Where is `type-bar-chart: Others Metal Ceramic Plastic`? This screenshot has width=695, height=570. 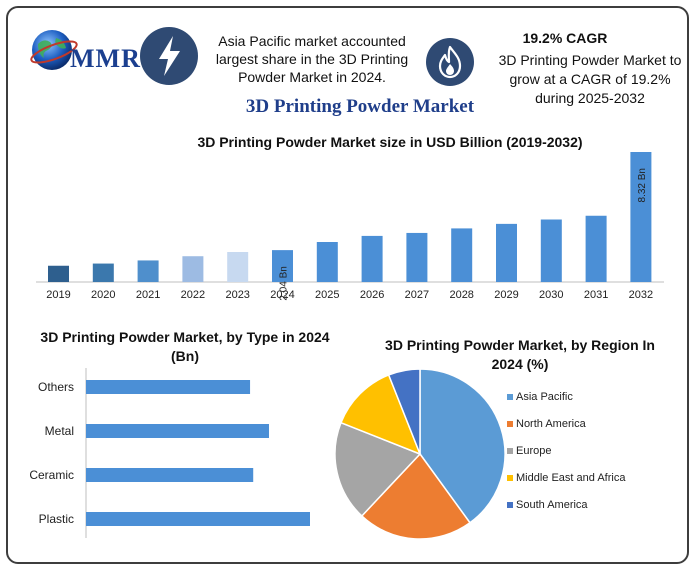
type-bar-chart: Others Metal Ceramic Plastic is located at coordinates (169, 453).